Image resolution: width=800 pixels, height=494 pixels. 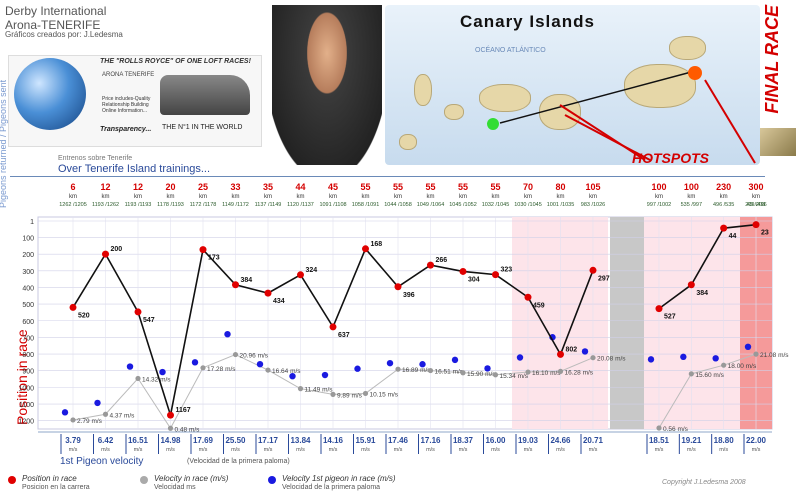 What do you see at coordinates (659, 440) in the screenshot?
I see `first-velocity-value: 18.51` at bounding box center [659, 440].